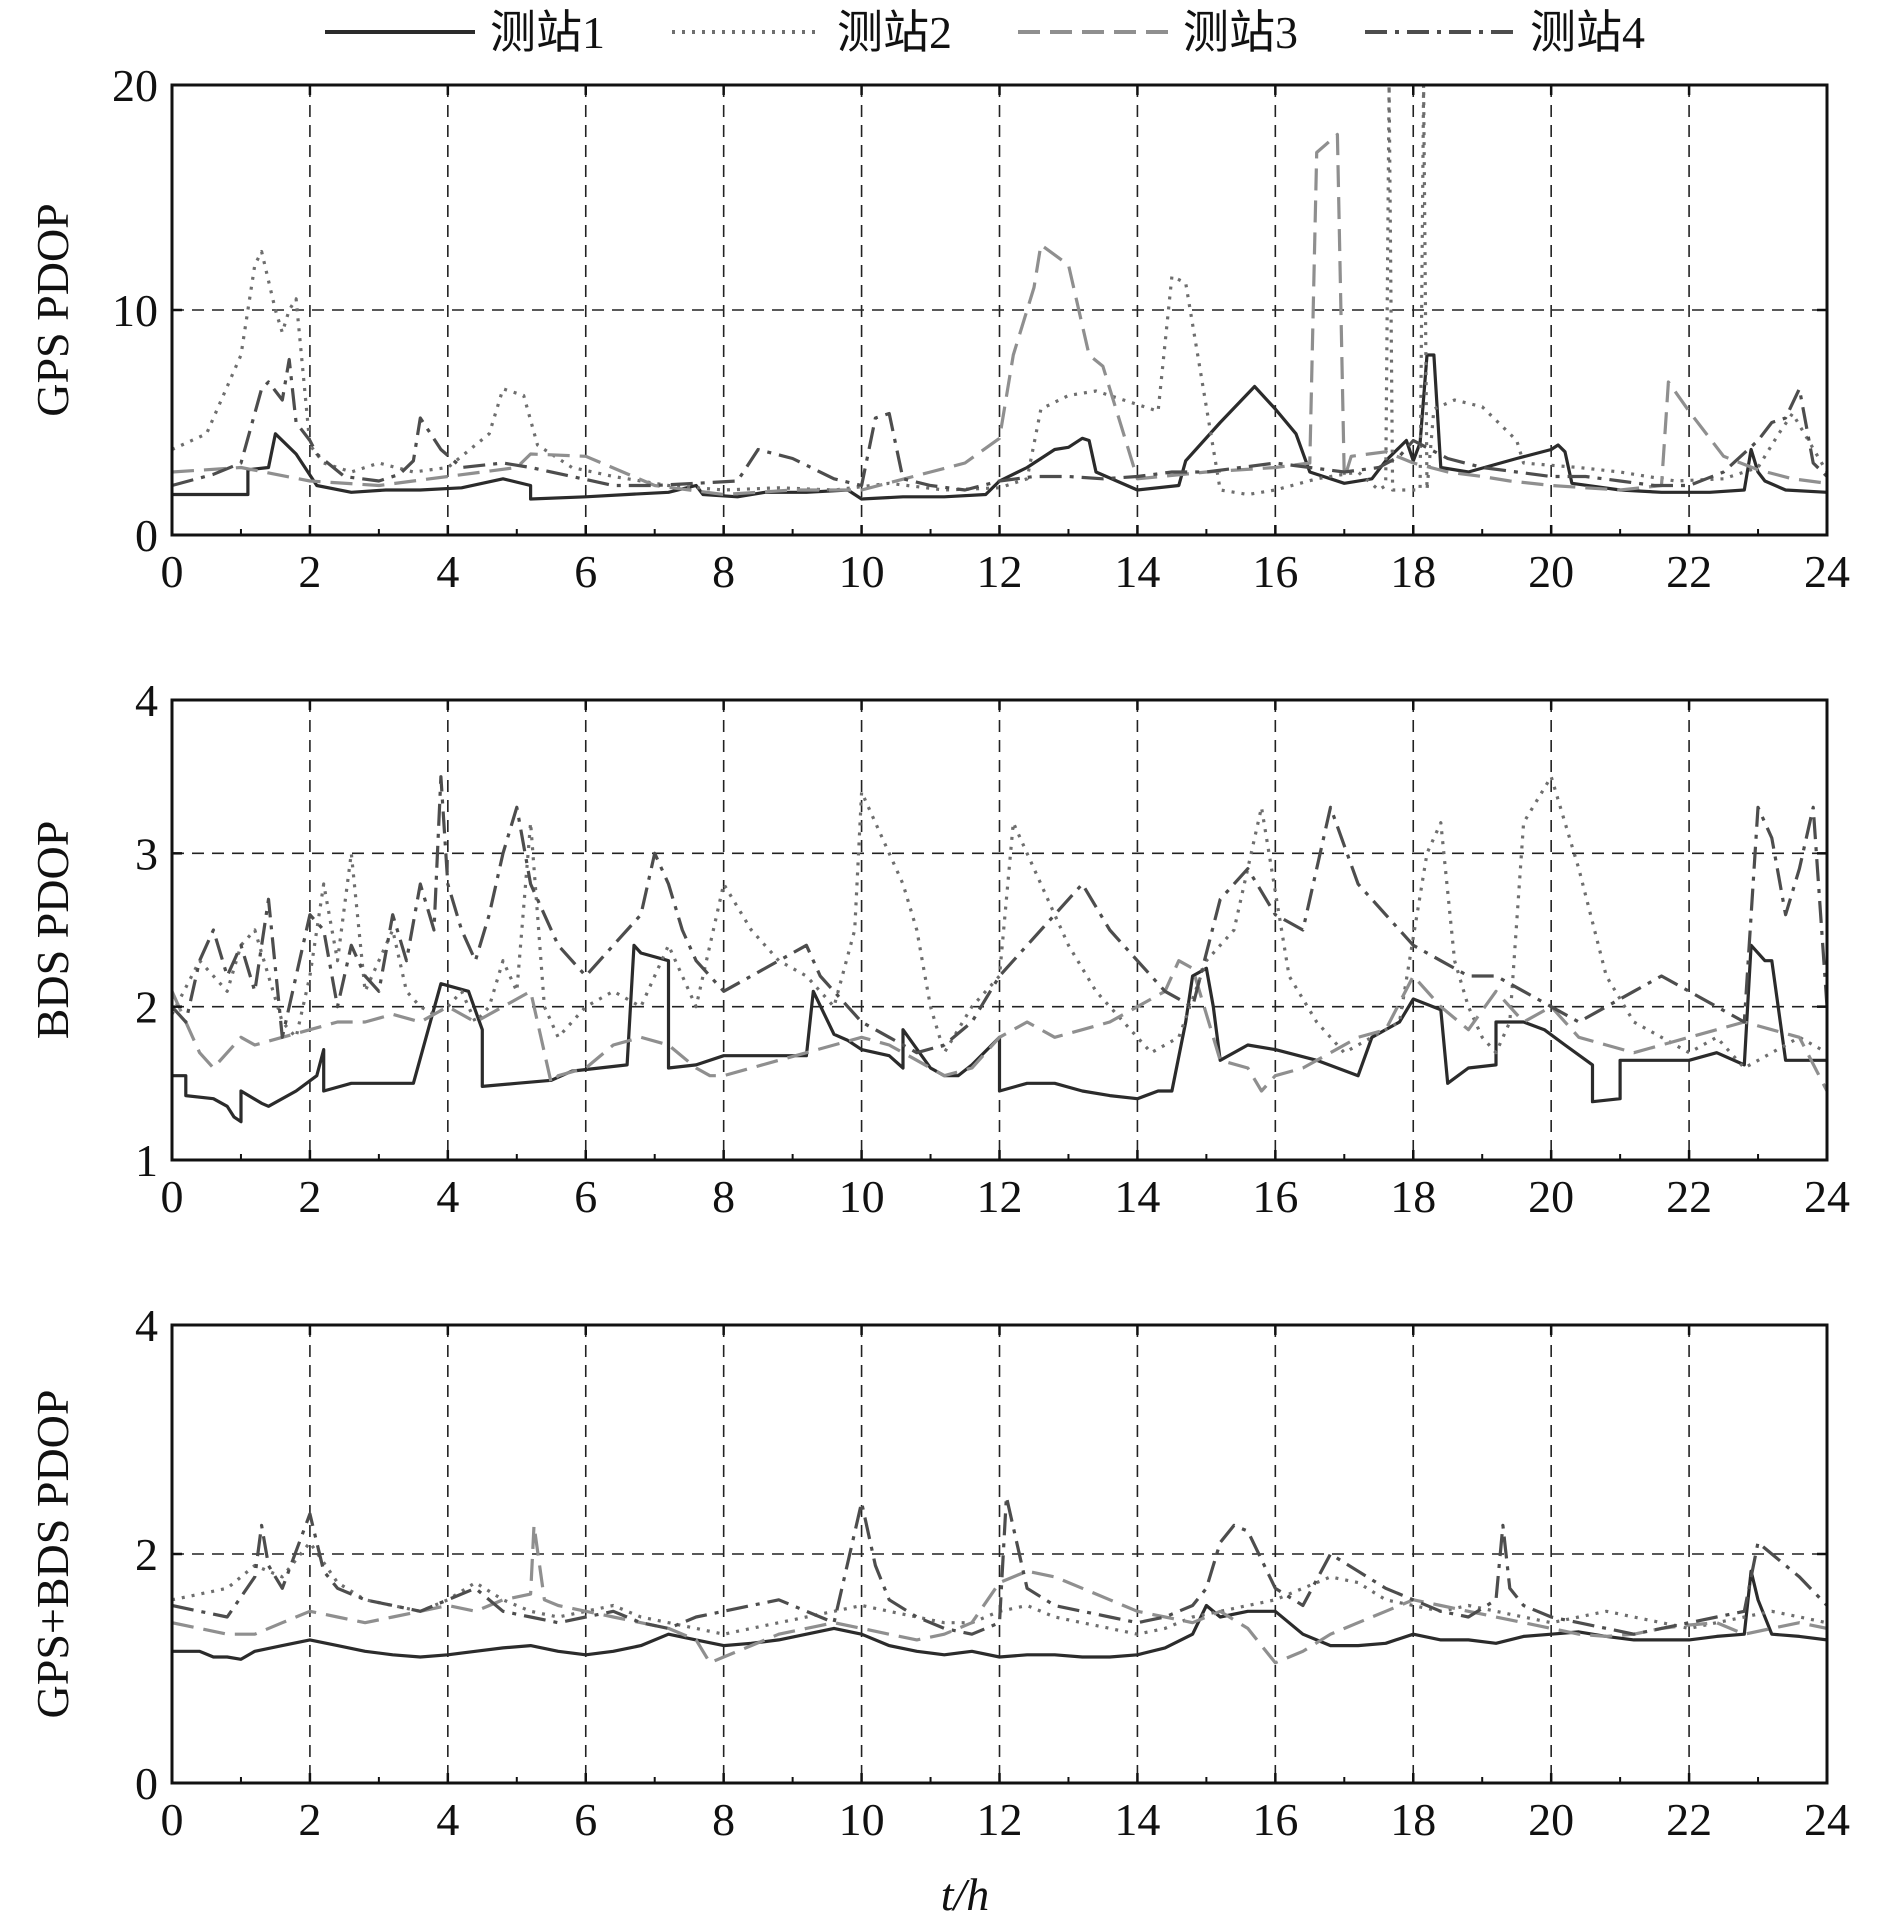  I want to click on y-axis-label: BDS PDOP, so click(52, 930).